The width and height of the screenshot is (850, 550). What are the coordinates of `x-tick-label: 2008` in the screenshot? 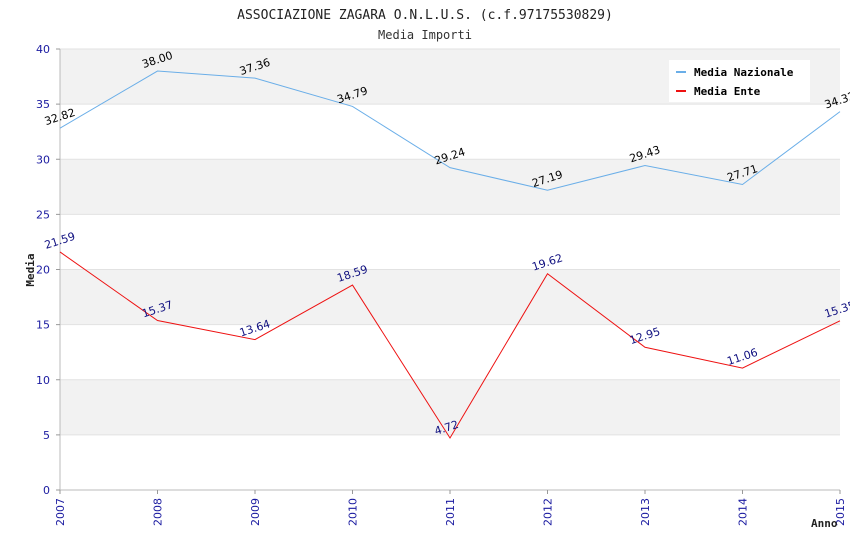 It's located at (158, 512).